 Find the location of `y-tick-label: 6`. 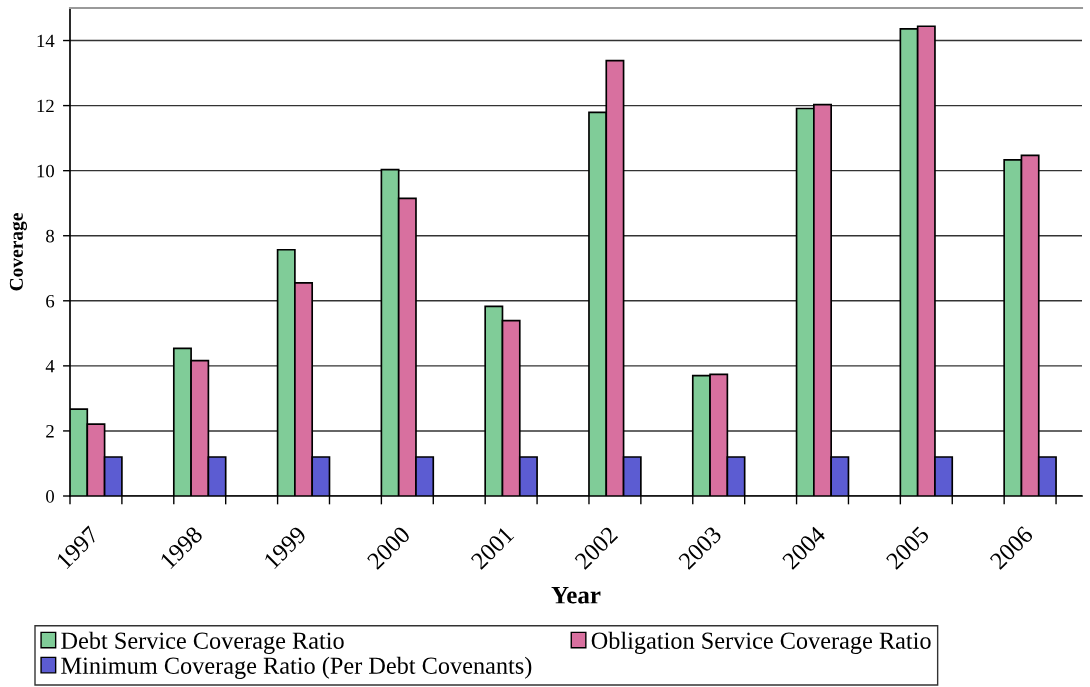

y-tick-label: 6 is located at coordinates (50, 301).